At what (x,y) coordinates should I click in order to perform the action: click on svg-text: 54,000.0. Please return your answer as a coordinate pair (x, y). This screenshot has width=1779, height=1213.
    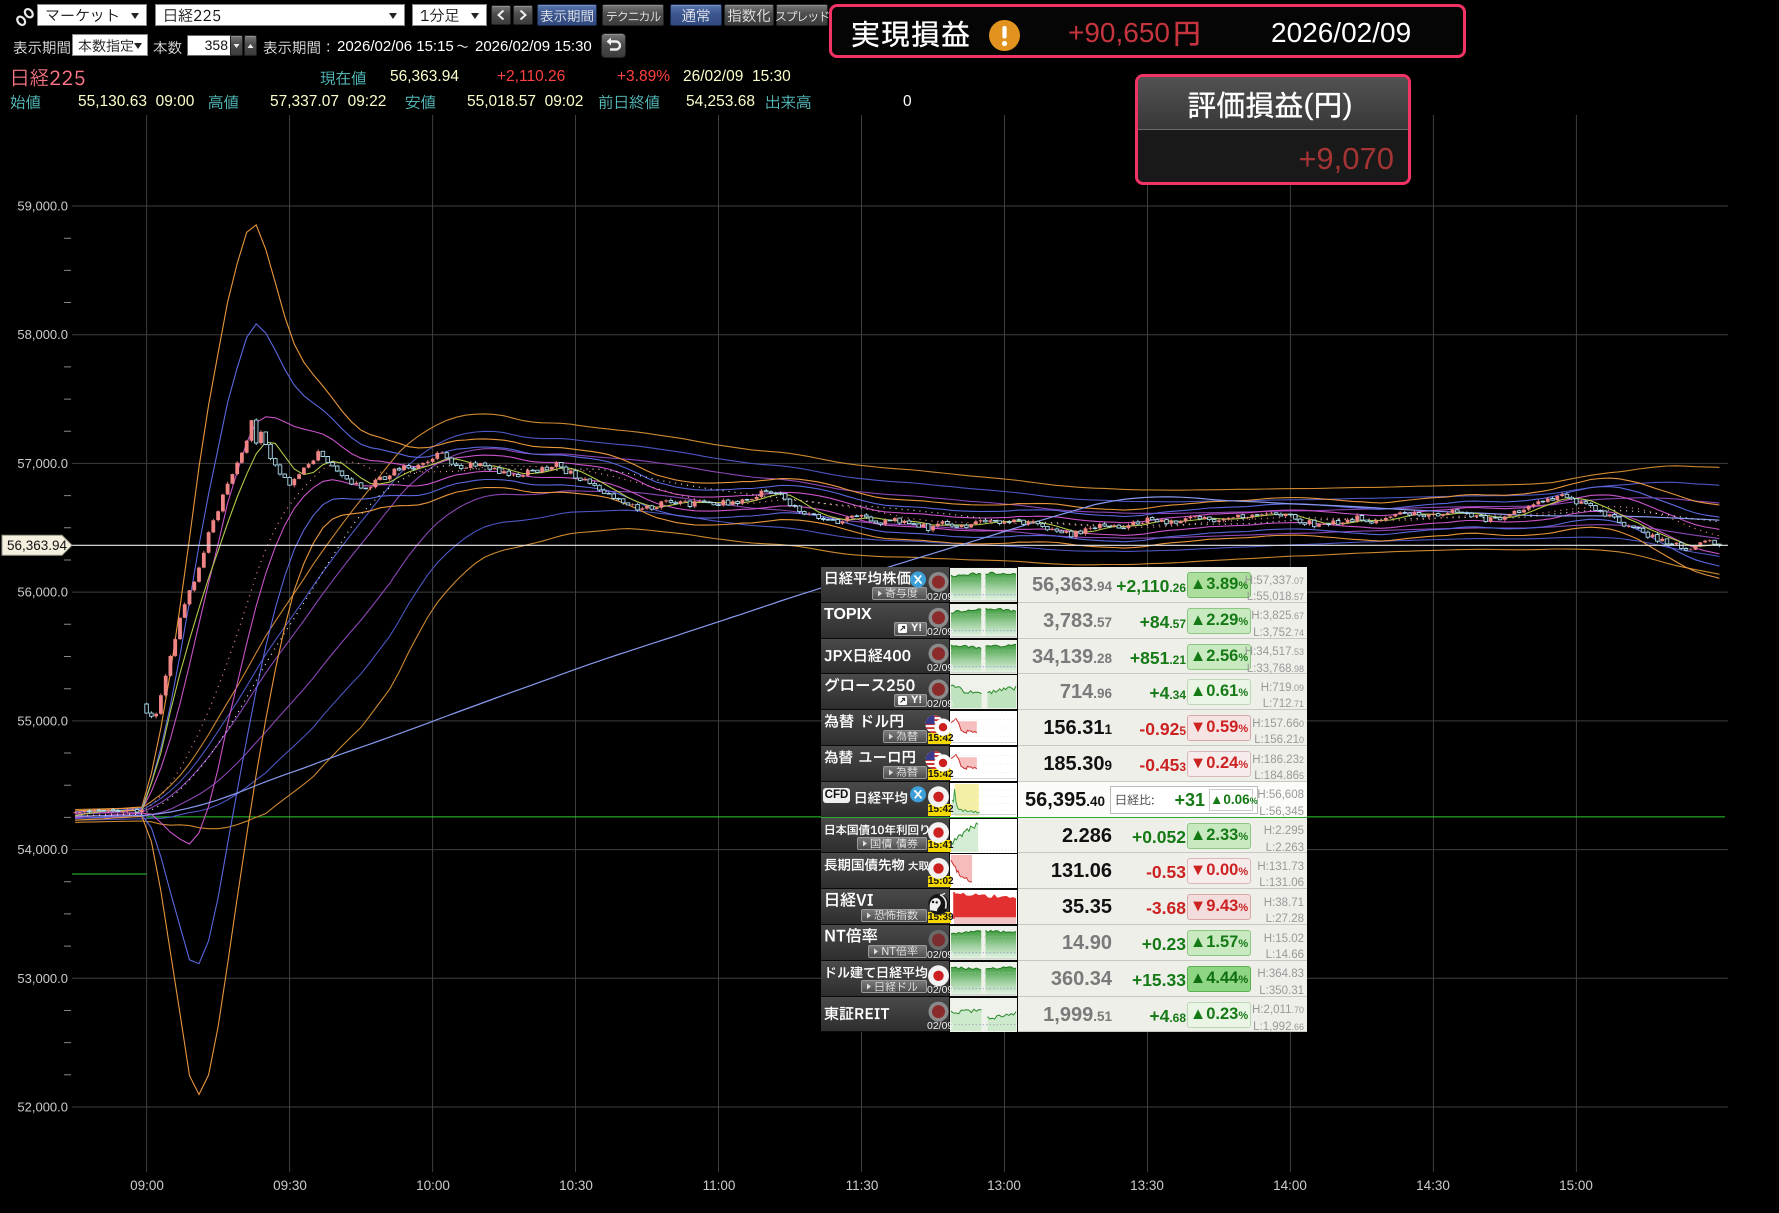
    Looking at the image, I should click on (42, 849).